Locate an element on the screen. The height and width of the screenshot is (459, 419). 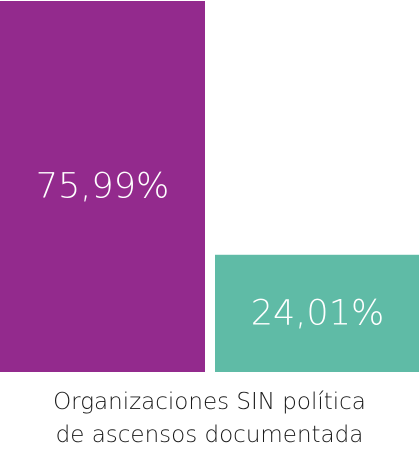
caption-line-2: de ascensos documentada is located at coordinates (209, 435).